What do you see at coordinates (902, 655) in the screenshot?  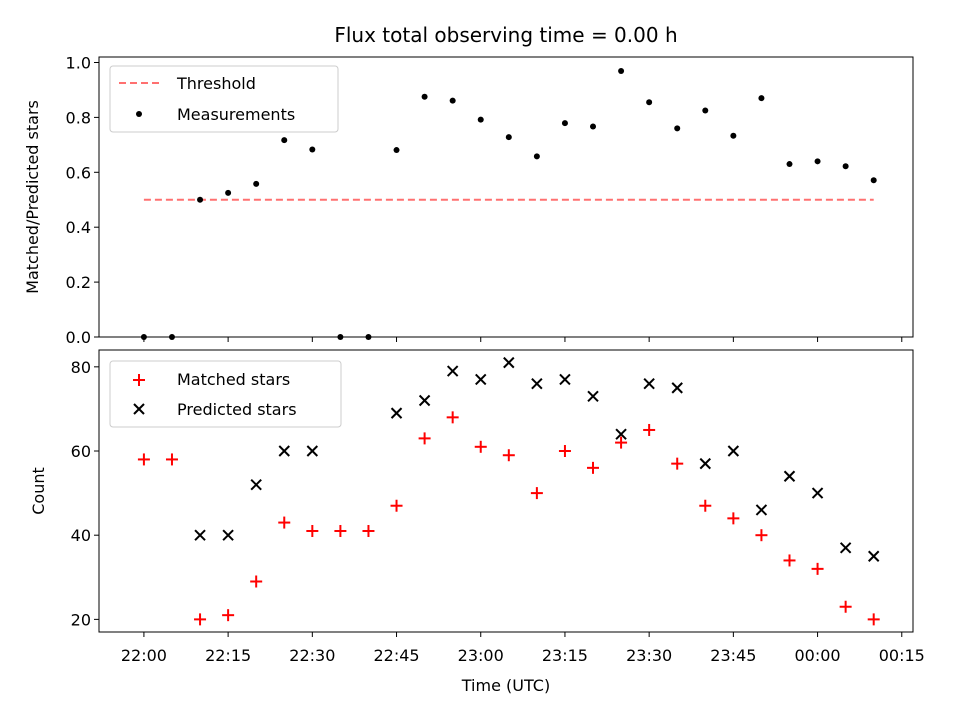 I see `xtick-label: 00:15` at bounding box center [902, 655].